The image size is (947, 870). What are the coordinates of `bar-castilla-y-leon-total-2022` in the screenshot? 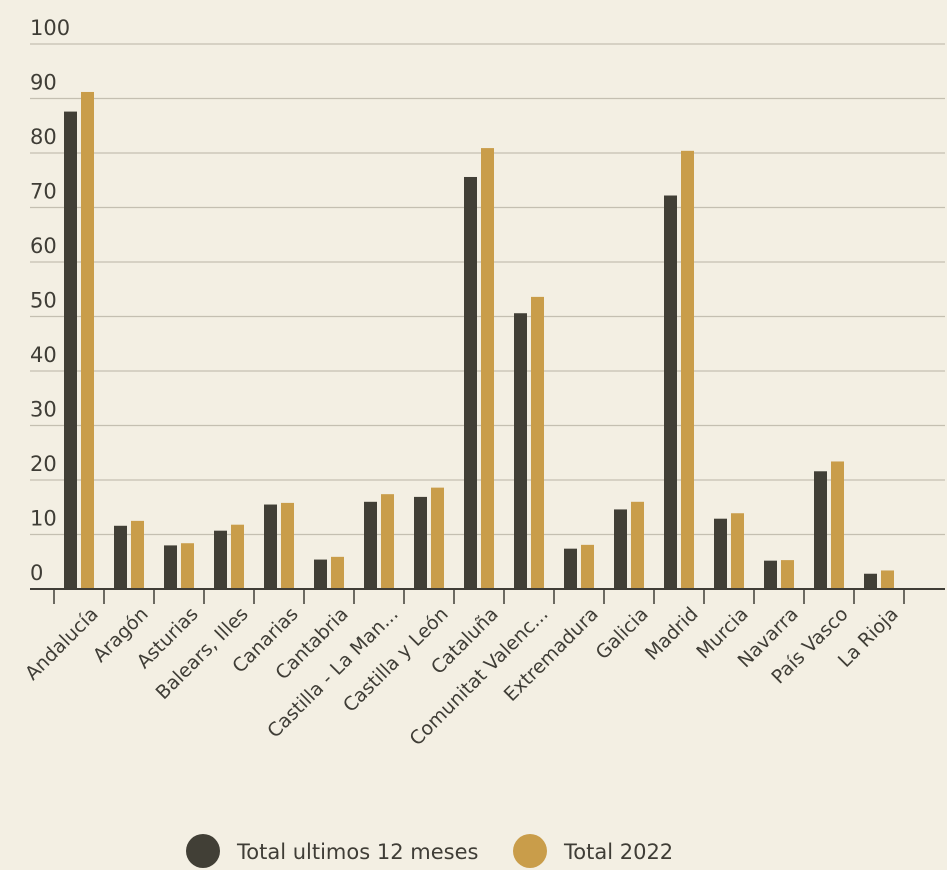 It's located at (437, 538).